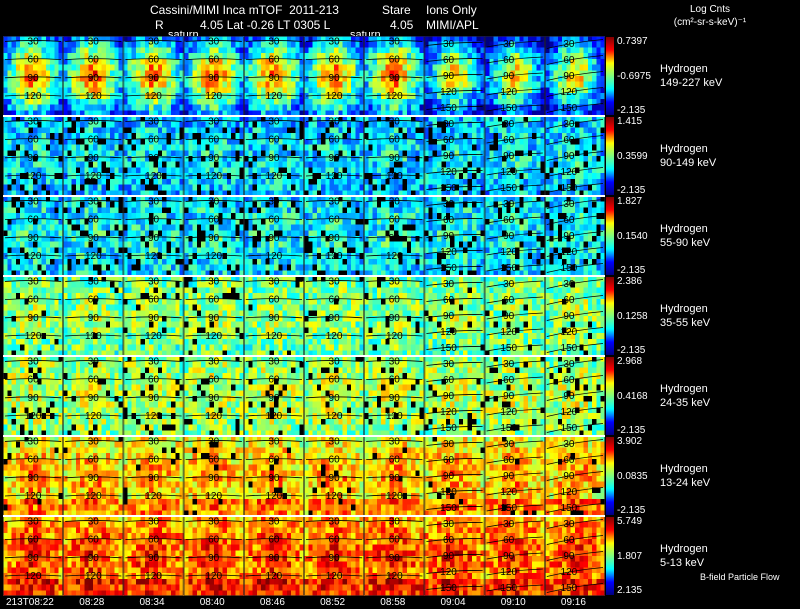 The height and width of the screenshot is (609, 800). Describe the element at coordinates (610, 76) in the screenshot. I see `colorbar` at that location.